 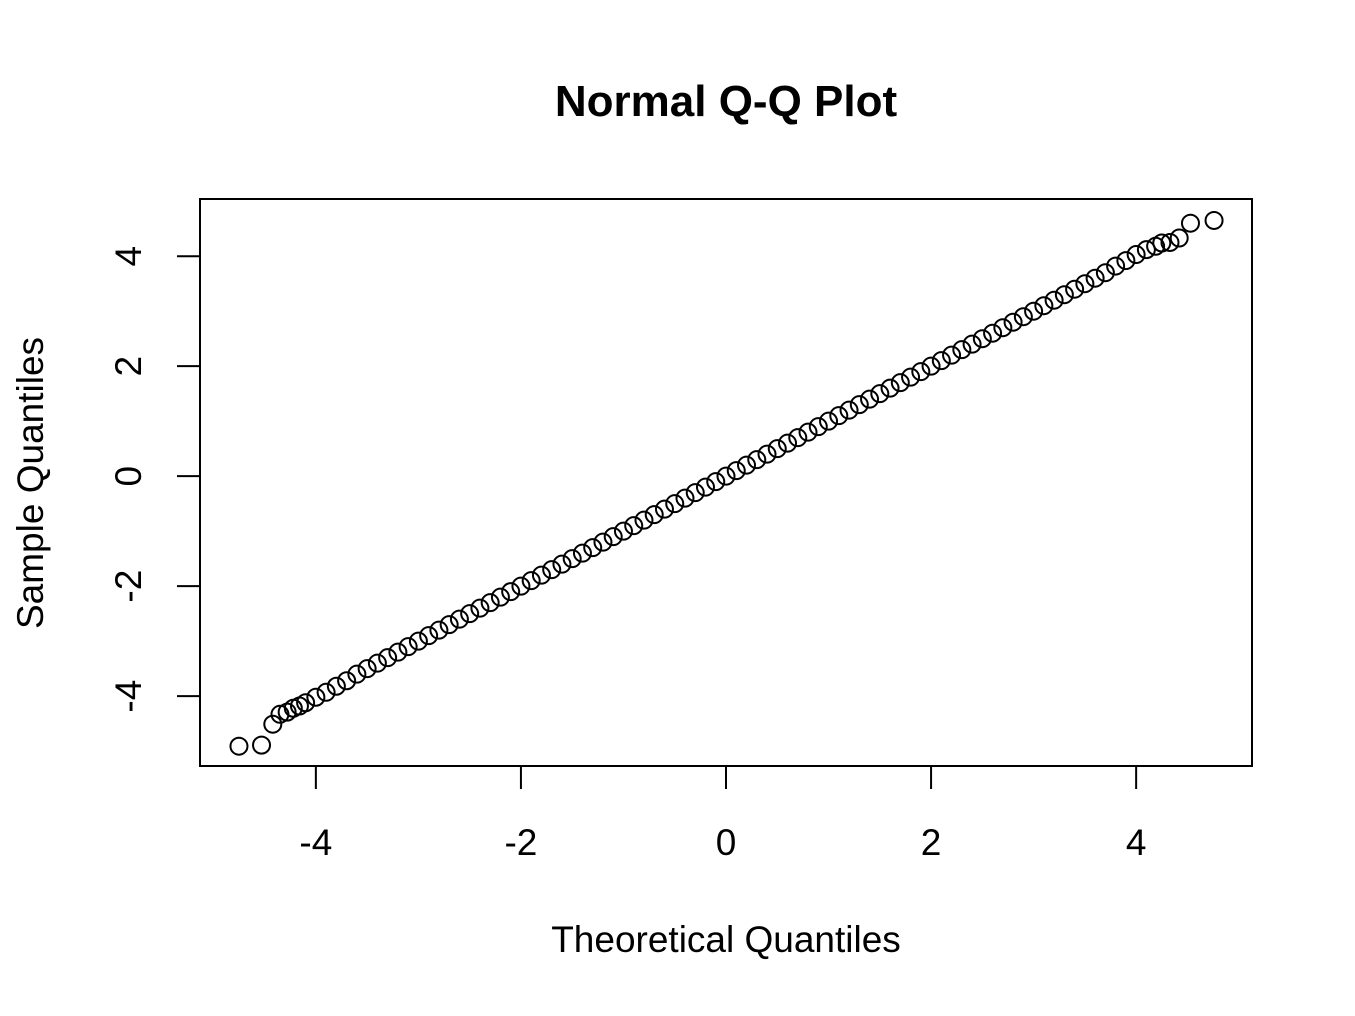 I want to click on x-tick-label: 4, so click(x=1136, y=842).